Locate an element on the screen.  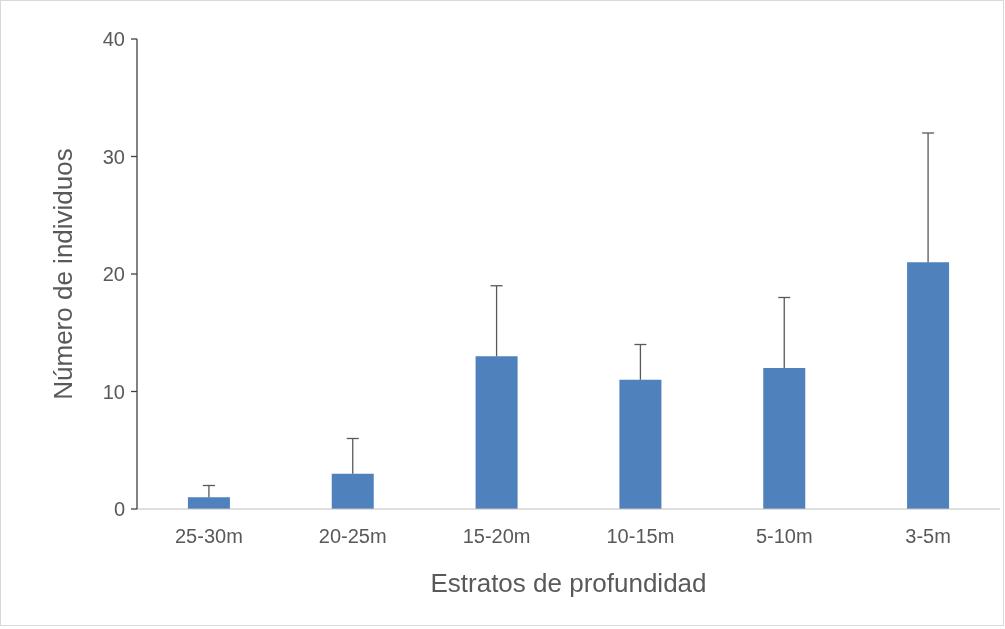
x-tick-label: 25-30m is located at coordinates (209, 536).